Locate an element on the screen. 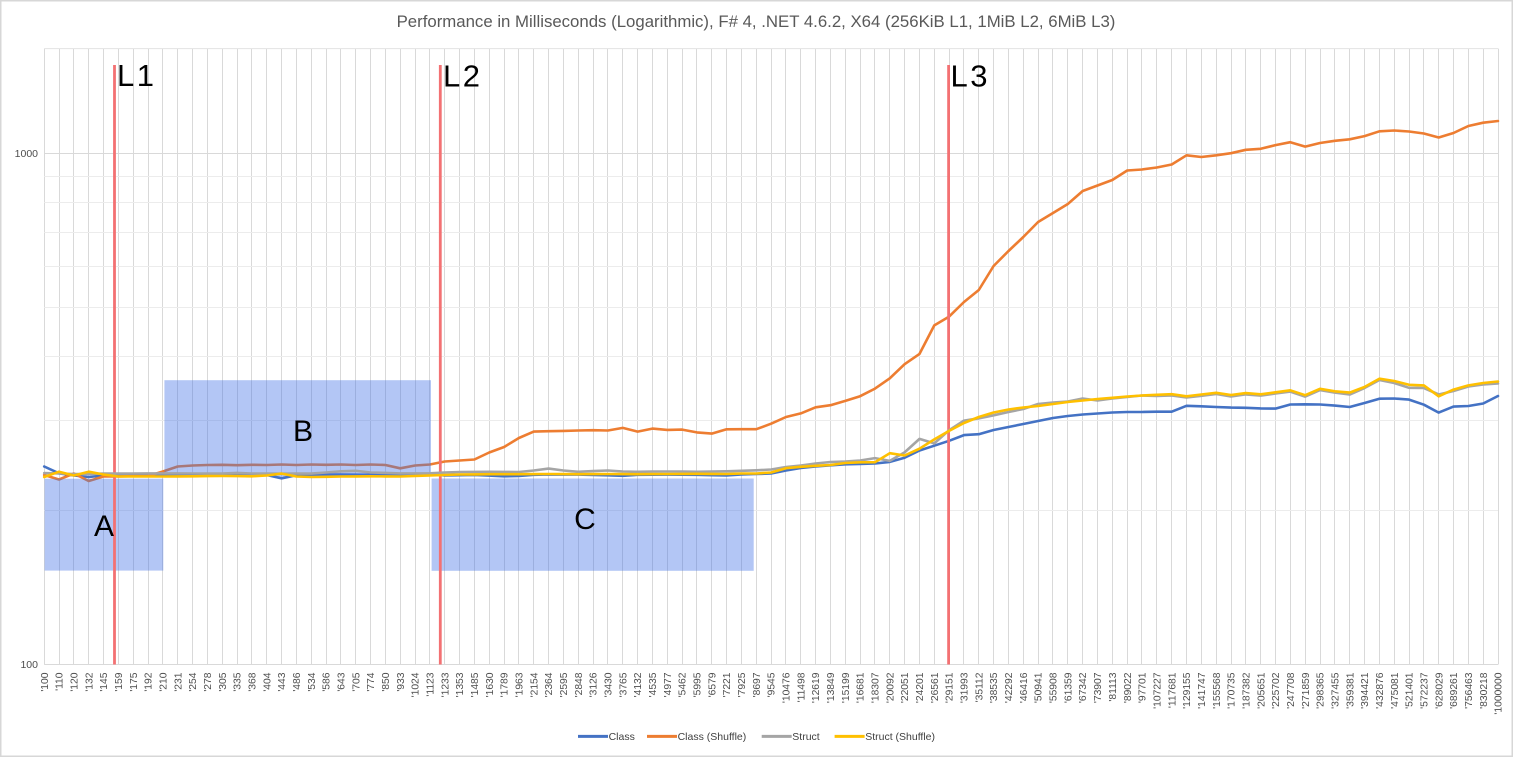 This screenshot has height=757, width=1513. svg-text: '89022 is located at coordinates (1128, 687).